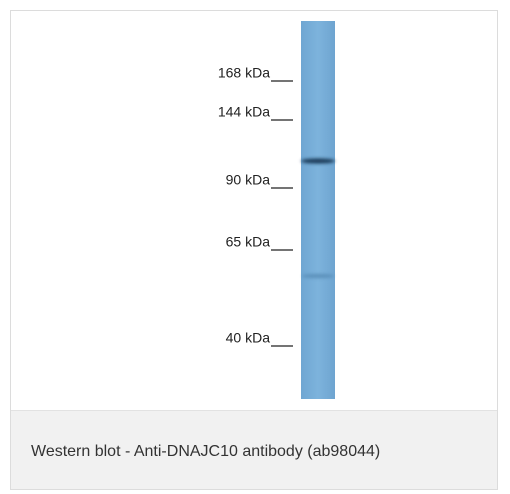 Image resolution: width=510 pixels, height=494 pixels. I want to click on marker: 40 kDa, so click(259, 338).